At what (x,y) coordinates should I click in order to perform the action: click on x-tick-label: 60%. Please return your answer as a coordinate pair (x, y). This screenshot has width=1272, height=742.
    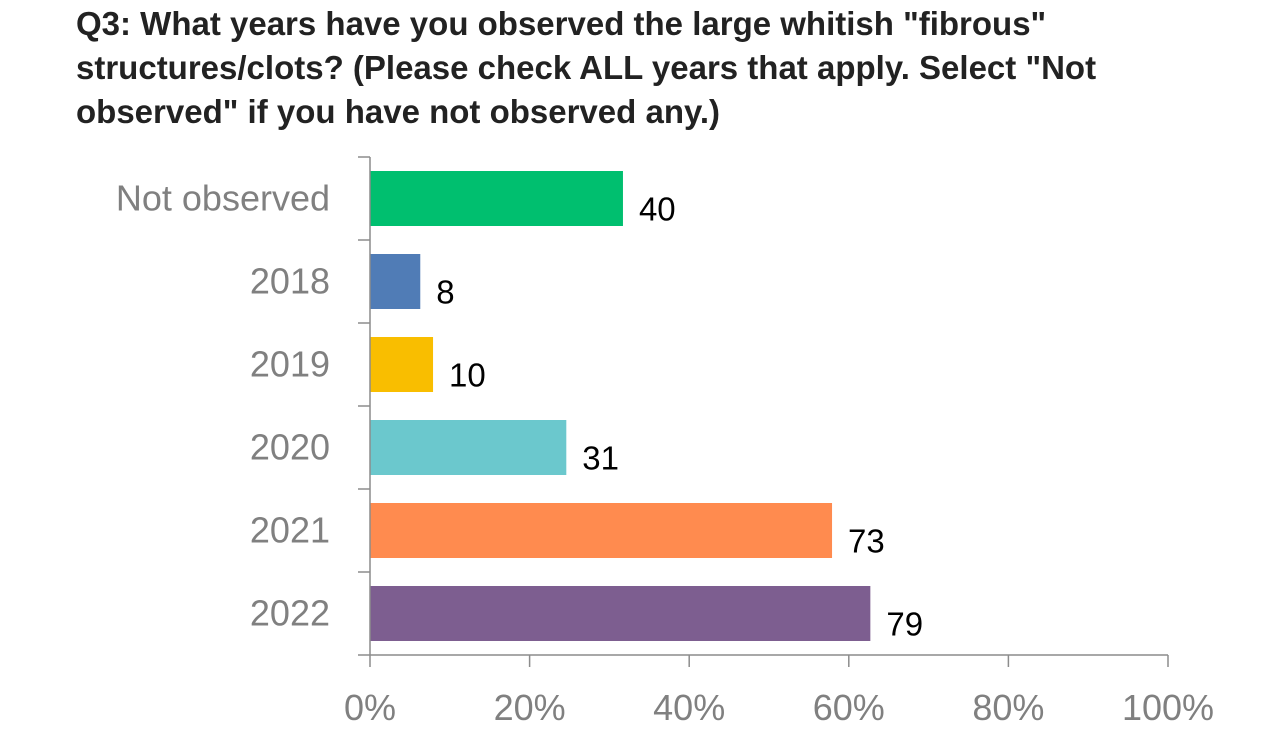
    Looking at the image, I should click on (849, 707).